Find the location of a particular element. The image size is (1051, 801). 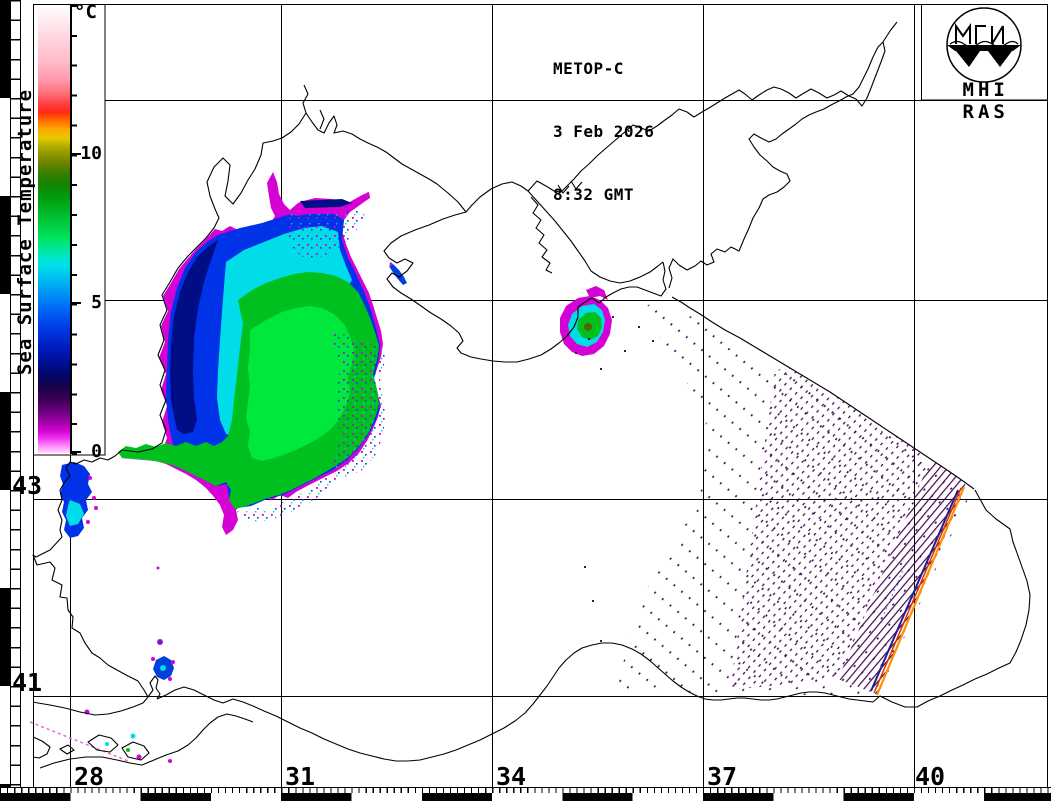

header-block: METOP-C 3 Feb 2026 8:32 GMT is located at coordinates (603, 121).